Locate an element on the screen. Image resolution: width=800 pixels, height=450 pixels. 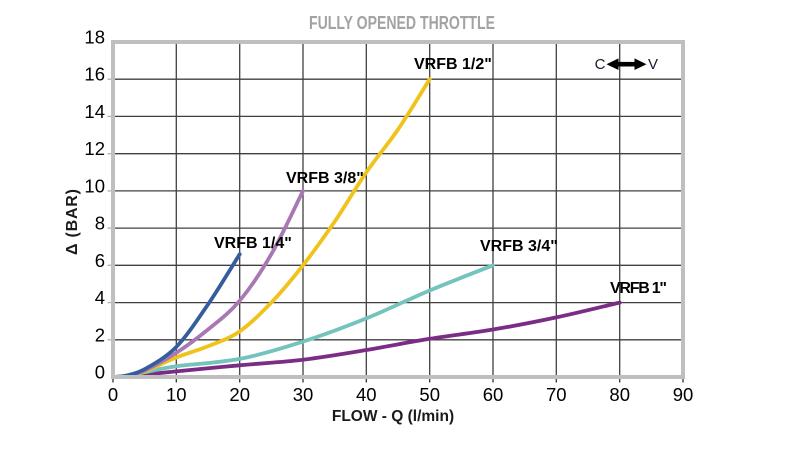
svg-text: 2 is located at coordinates (100, 334).